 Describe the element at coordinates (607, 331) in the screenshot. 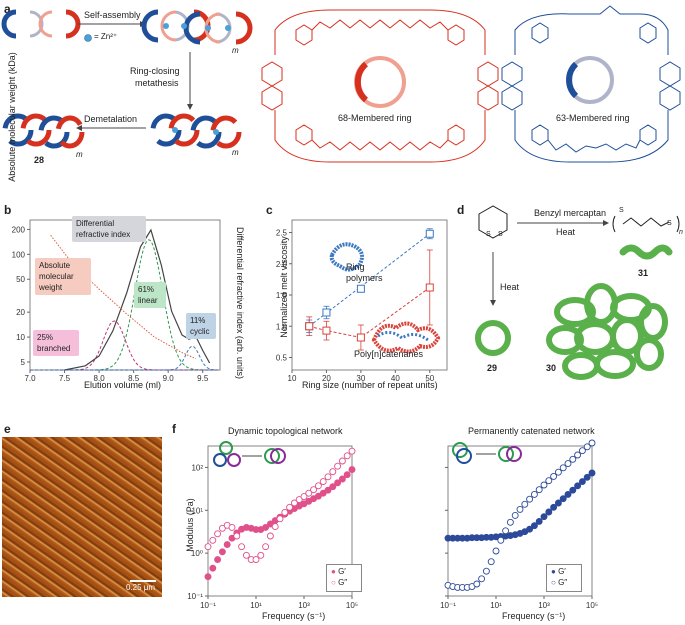

I see `catenane-network-30-icon` at that location.